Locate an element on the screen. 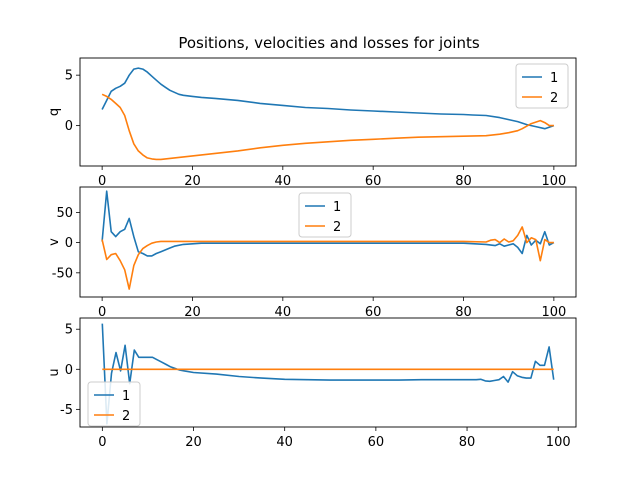 This screenshot has height=480, width=640. legend-box-losses is located at coordinates (114, 404).